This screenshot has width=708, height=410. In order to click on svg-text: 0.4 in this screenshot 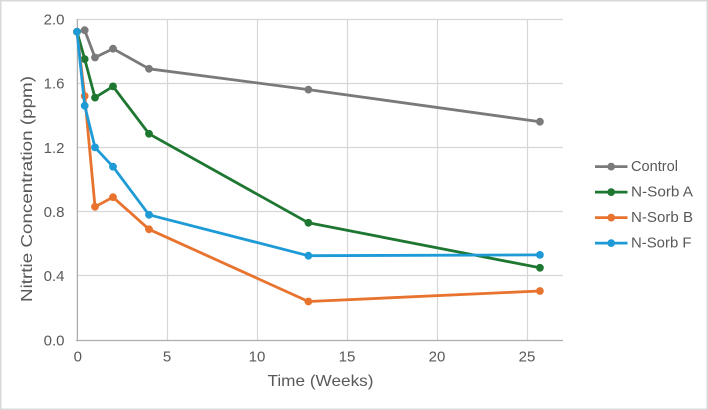, I will do `click(54, 276)`.